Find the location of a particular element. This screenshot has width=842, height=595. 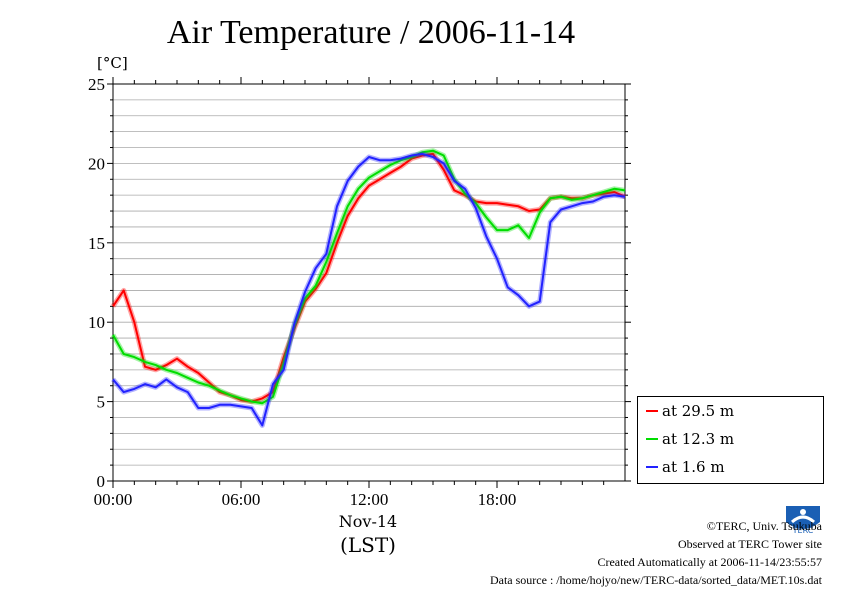

legend-label: at 29.5 m is located at coordinates (698, 411).